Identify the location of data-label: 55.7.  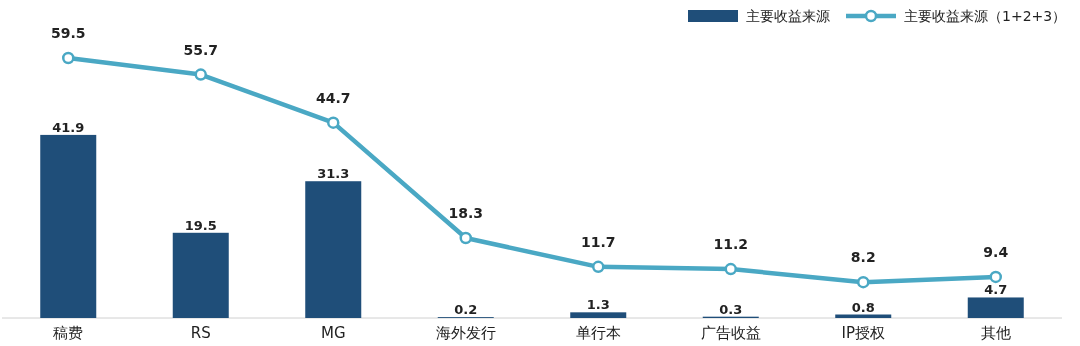
(201, 49).